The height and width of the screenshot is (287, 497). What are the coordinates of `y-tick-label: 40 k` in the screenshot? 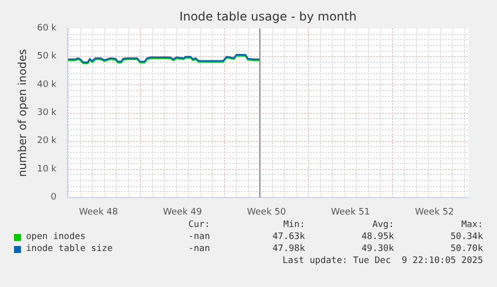 It's located at (47, 85).